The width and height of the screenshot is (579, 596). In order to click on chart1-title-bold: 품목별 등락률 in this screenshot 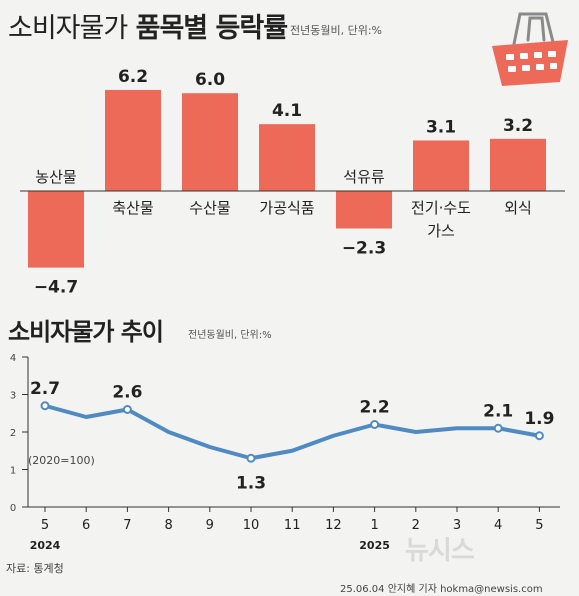, I will do `click(211, 28)`.